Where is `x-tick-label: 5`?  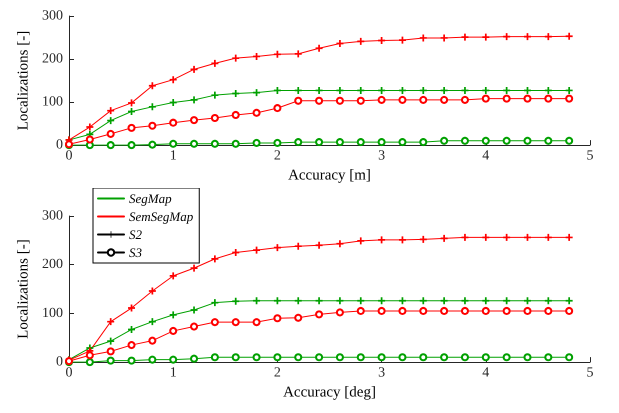 x-tick-label: 5 is located at coordinates (590, 373).